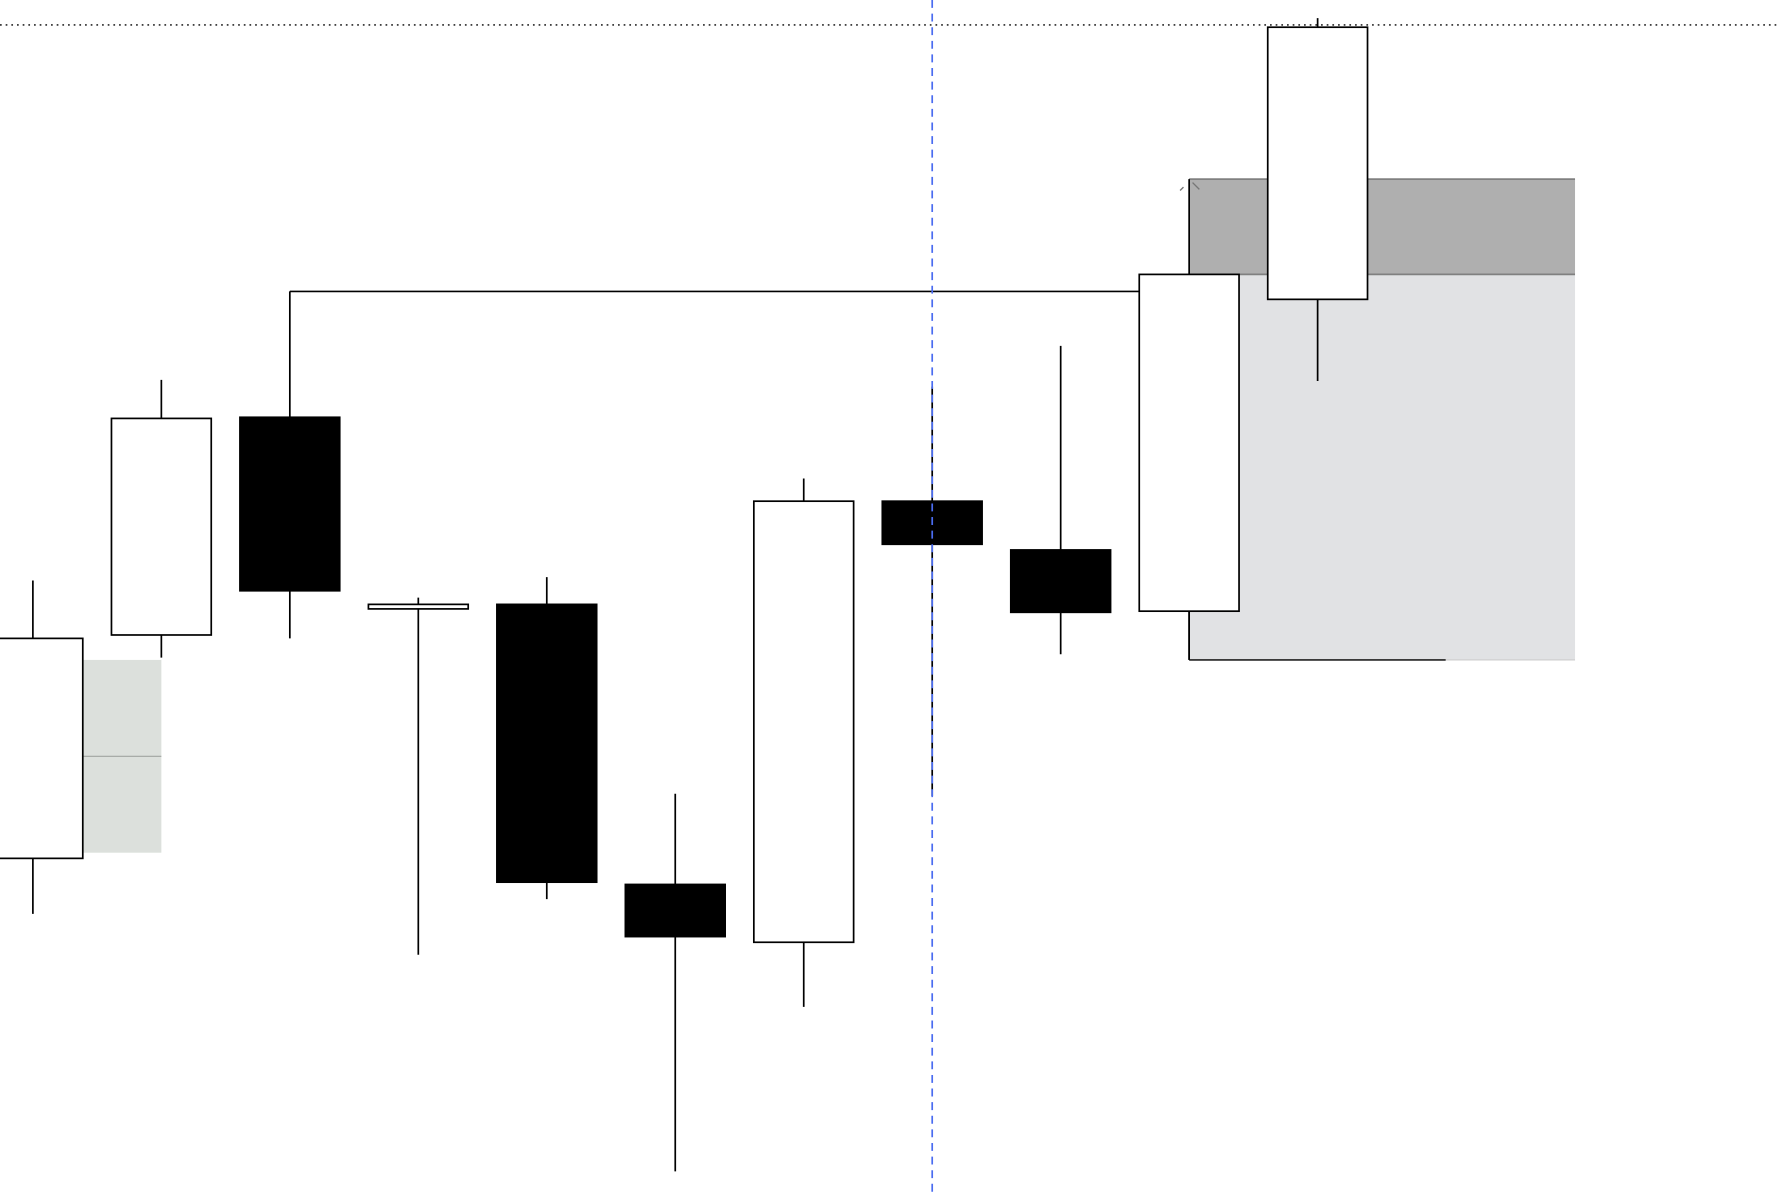 This screenshot has width=1778, height=1194. What do you see at coordinates (1189, 186) in the screenshot?
I see `resize-handle-icon` at bounding box center [1189, 186].